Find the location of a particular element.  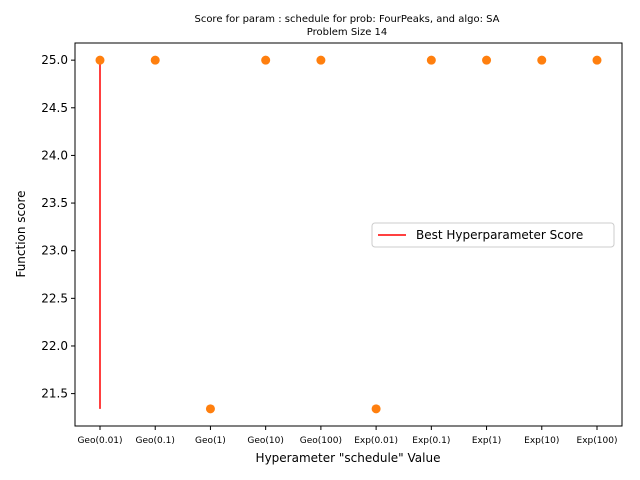

legend-label-best-score: Best Hyperparameter Score is located at coordinates (499, 235).